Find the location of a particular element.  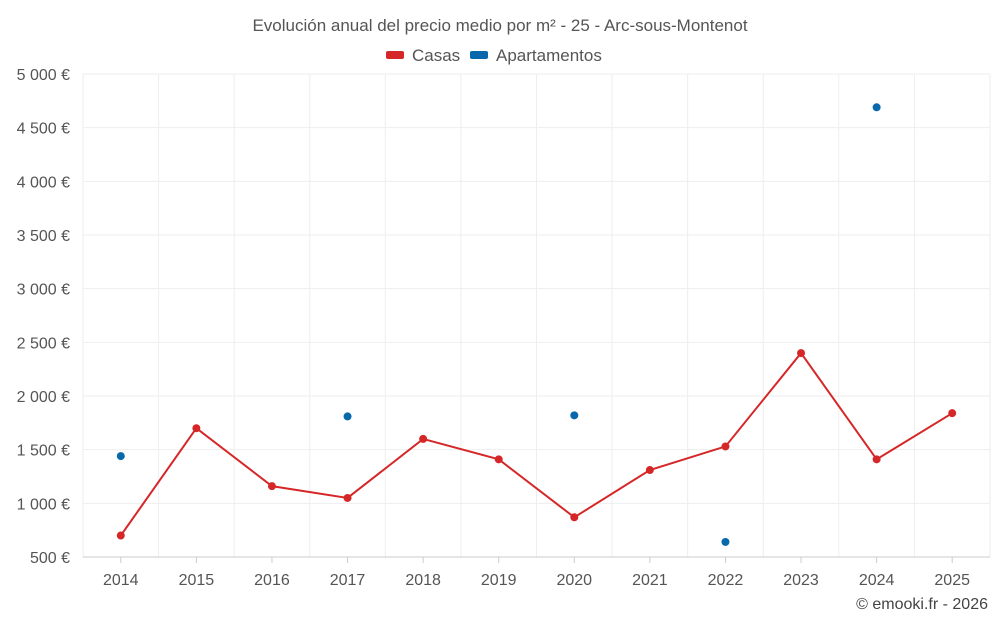

x-tick-label: 2025 is located at coordinates (952, 580).